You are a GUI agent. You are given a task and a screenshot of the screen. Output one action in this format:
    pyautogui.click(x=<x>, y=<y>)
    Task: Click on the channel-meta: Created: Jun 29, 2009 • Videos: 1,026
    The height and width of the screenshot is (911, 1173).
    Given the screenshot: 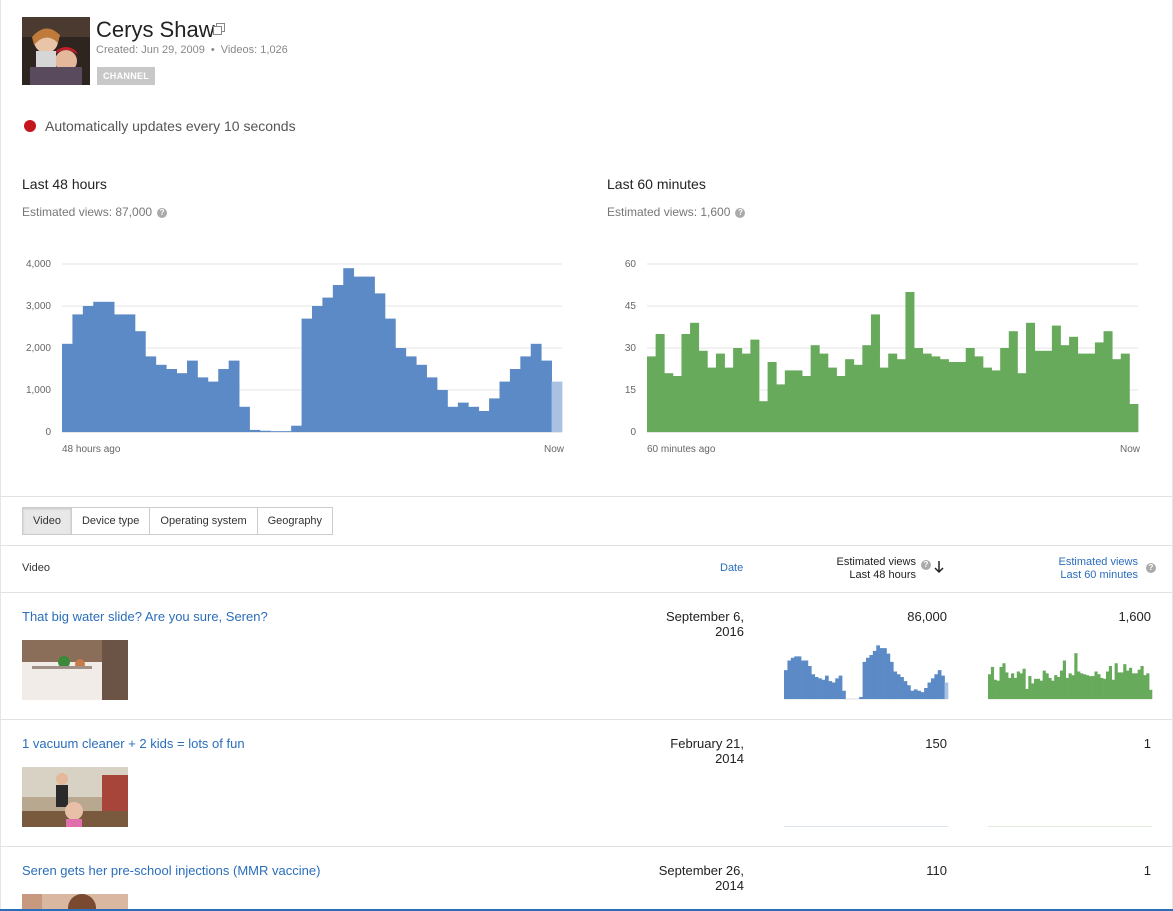 What is the action you would take?
    pyautogui.click(x=192, y=50)
    